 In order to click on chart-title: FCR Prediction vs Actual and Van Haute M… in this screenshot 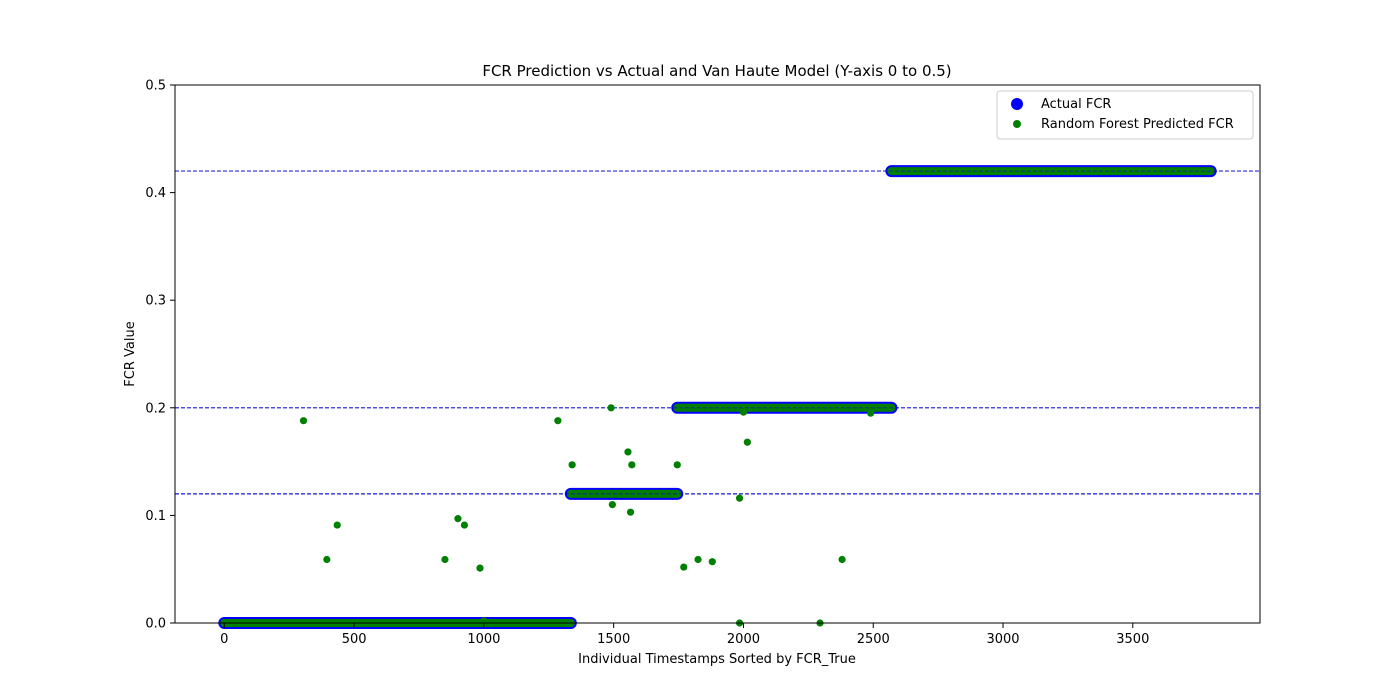, I will do `click(716, 71)`.